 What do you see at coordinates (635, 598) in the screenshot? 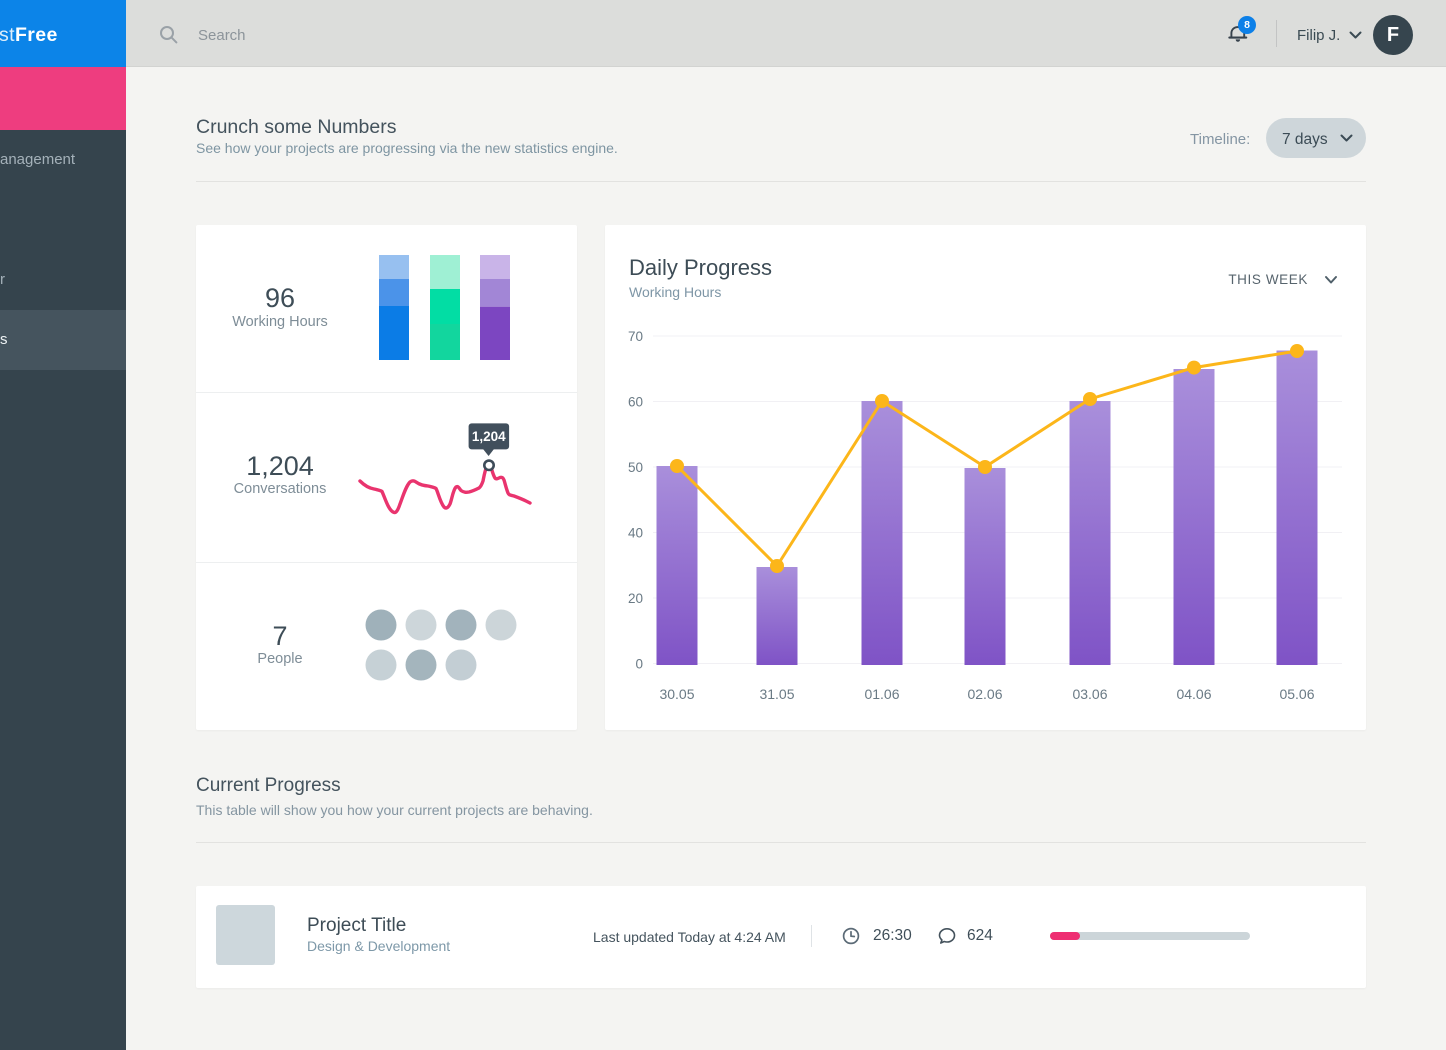
I see `svg-text: 20` at bounding box center [635, 598].